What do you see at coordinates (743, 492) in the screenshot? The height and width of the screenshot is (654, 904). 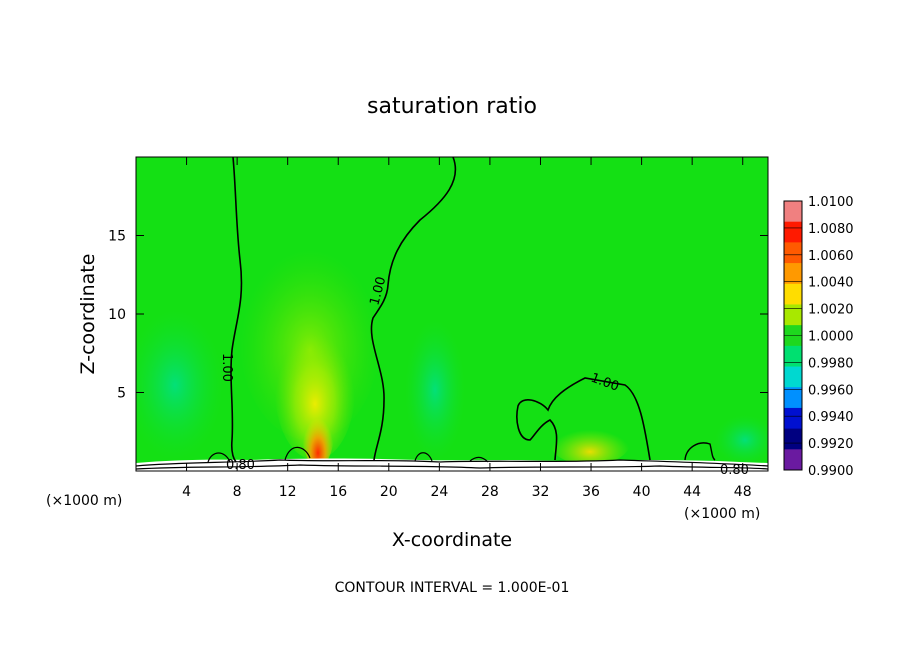 I see `x-tick-label: 48` at bounding box center [743, 492].